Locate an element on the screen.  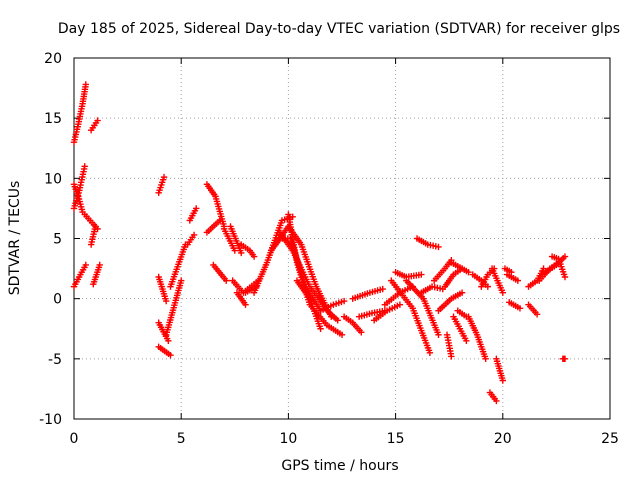
y-tick-label: -10 is located at coordinates (50, 420).